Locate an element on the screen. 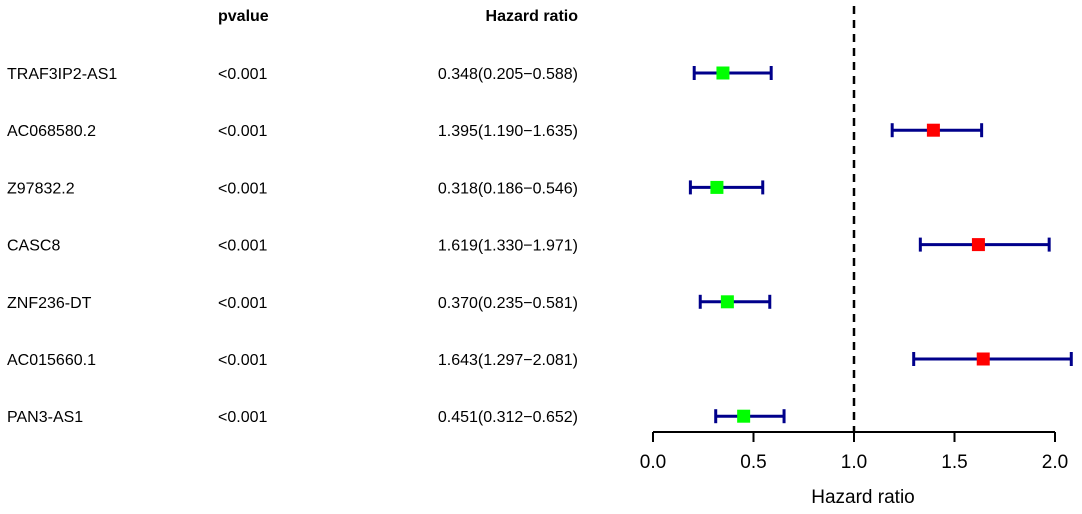 The image size is (1082, 514). x-tick-label: 2.0 is located at coordinates (1055, 462).